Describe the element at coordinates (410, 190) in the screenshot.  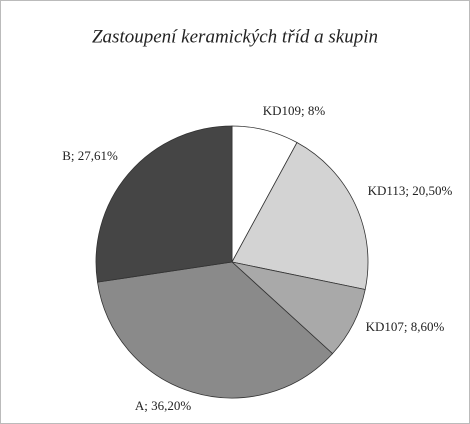
I see `data-label: KD113; 20,50%` at that location.